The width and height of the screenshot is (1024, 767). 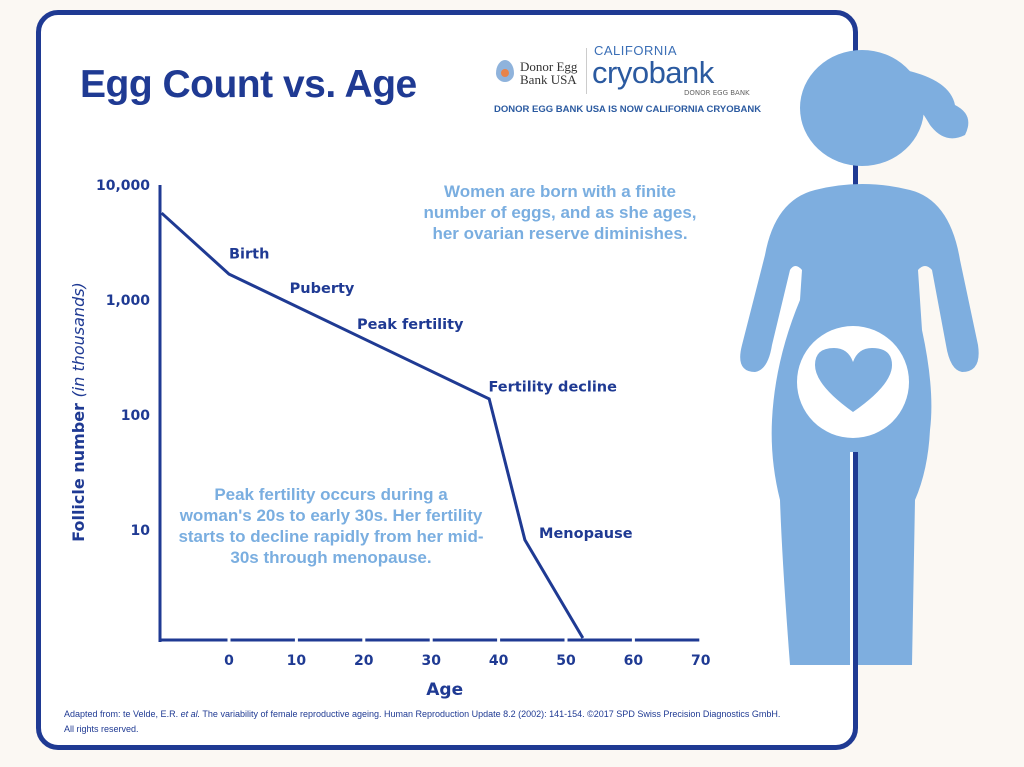 What do you see at coordinates (636, 50) in the screenshot?
I see `california-label: CALIFORNIA` at bounding box center [636, 50].